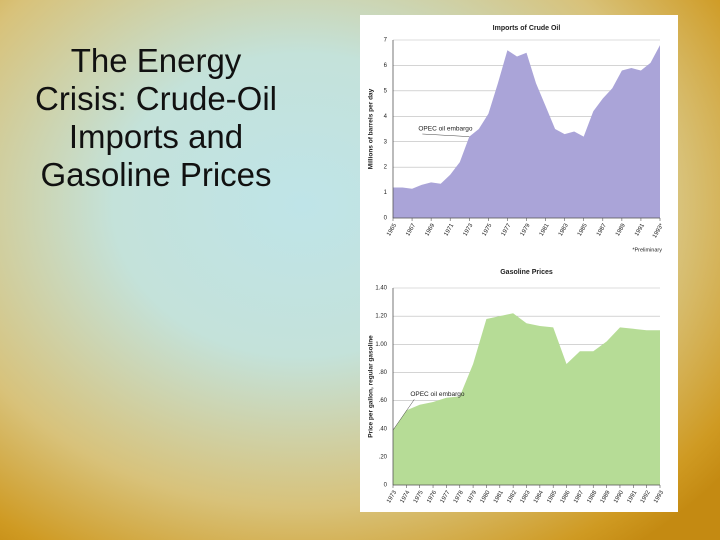 This screenshot has width=720, height=540. Describe the element at coordinates (646, 496) in the screenshot. I see `x-tick-label: 1992` at that location.